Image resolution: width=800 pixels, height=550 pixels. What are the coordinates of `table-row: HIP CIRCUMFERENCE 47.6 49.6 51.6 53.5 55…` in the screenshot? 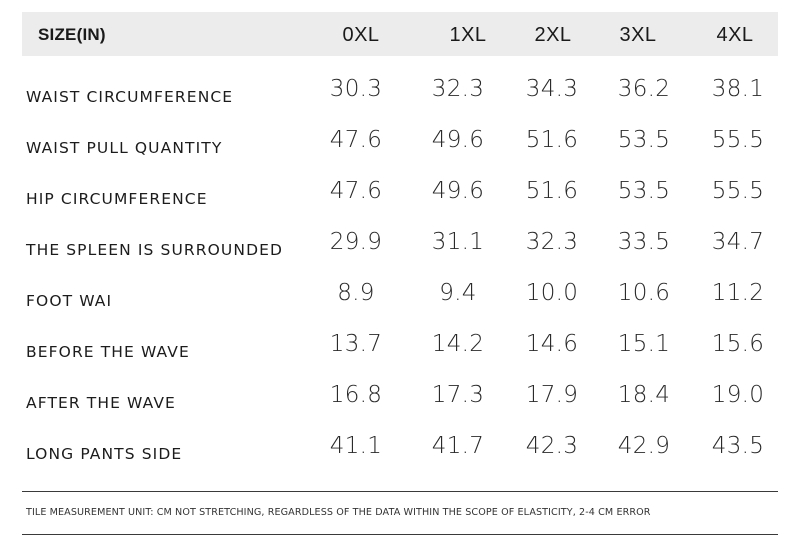 It's located at (400, 193).